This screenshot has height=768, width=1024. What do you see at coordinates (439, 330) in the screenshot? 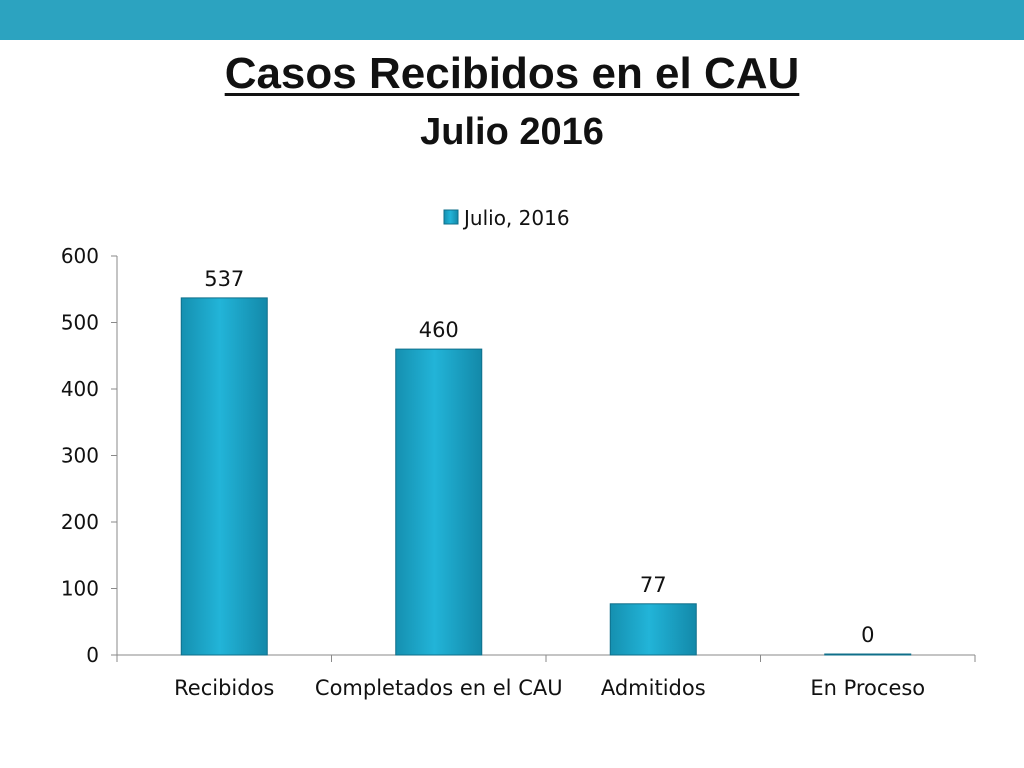
I see `data-label: 460` at bounding box center [439, 330].